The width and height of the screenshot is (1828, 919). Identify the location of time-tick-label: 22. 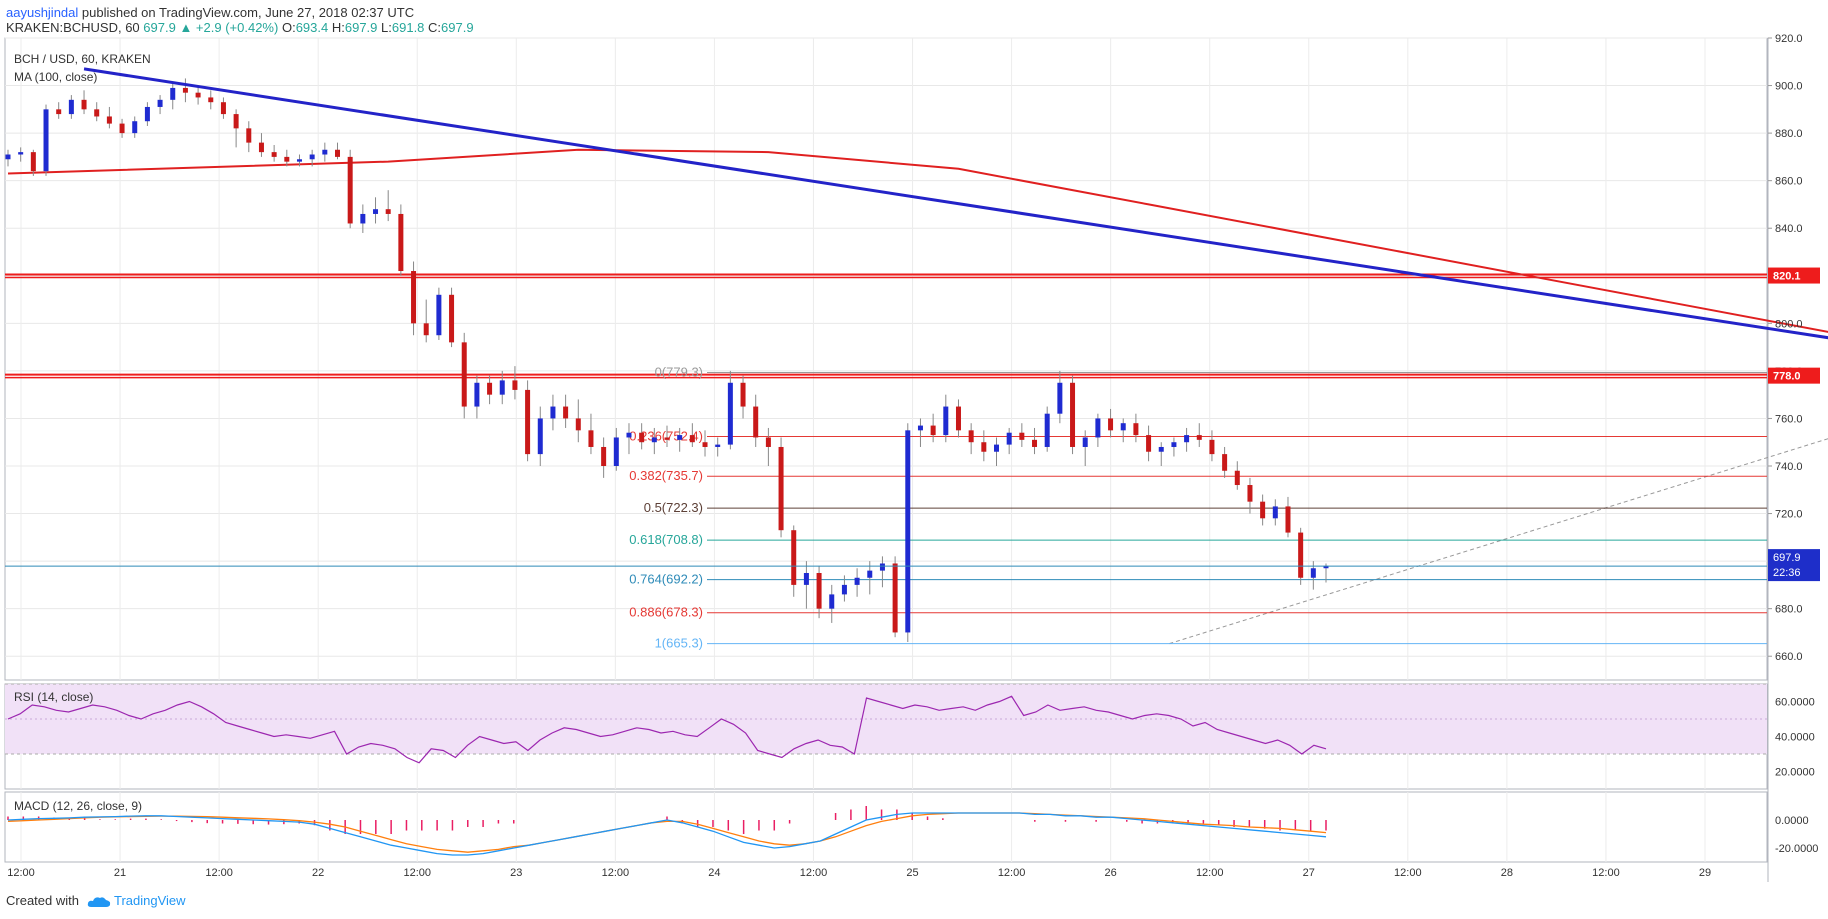
(318, 873).